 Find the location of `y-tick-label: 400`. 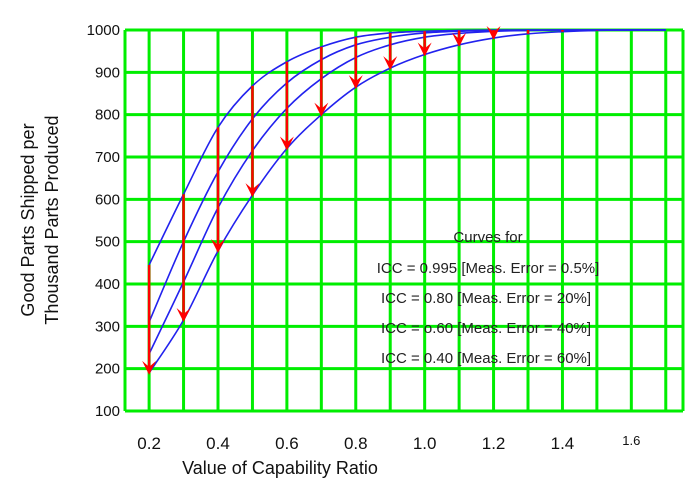

y-tick-label: 400 is located at coordinates (107, 284).